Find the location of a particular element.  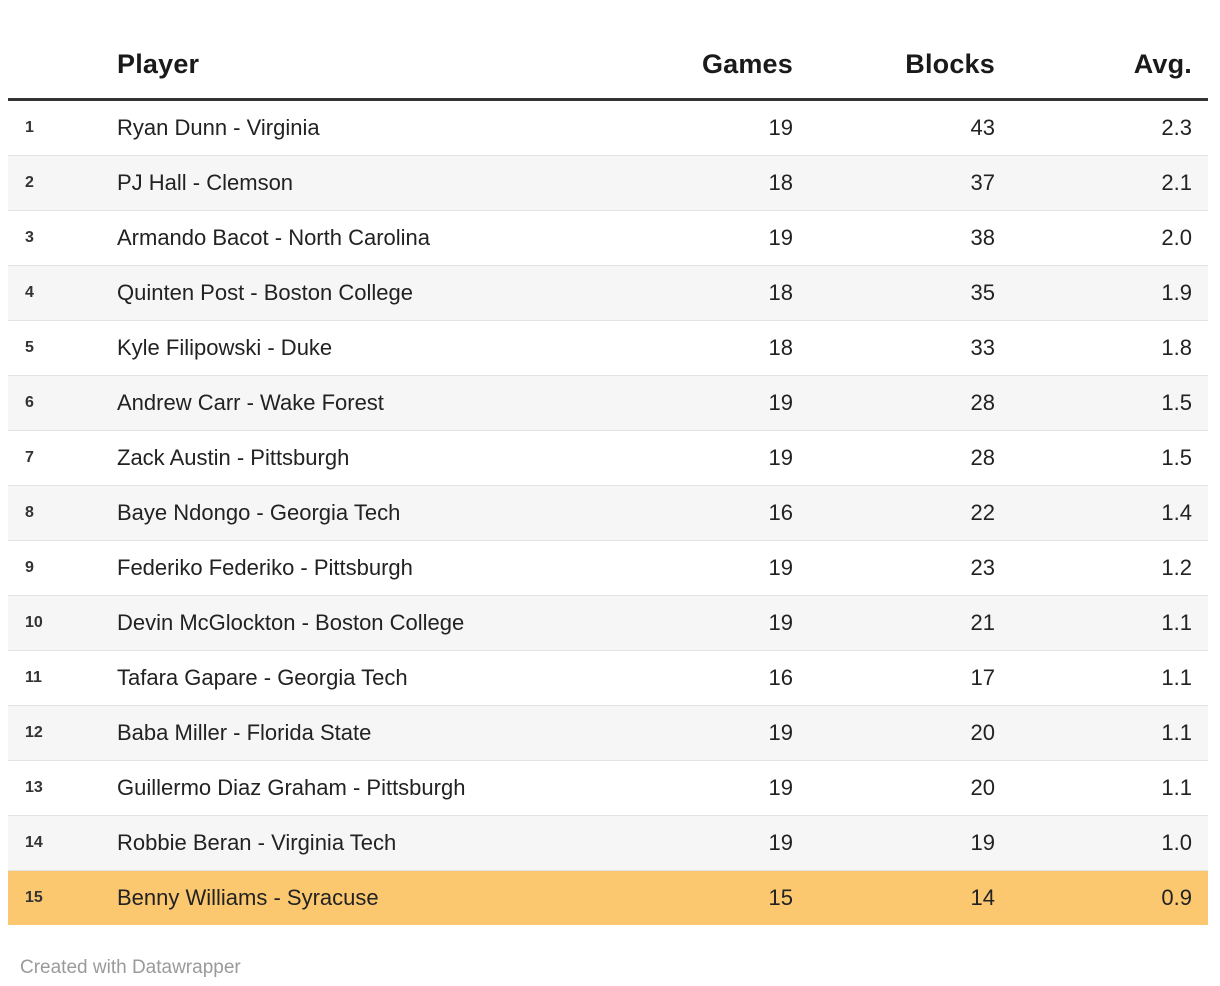

rank-cell: 14 is located at coordinates (34, 842).